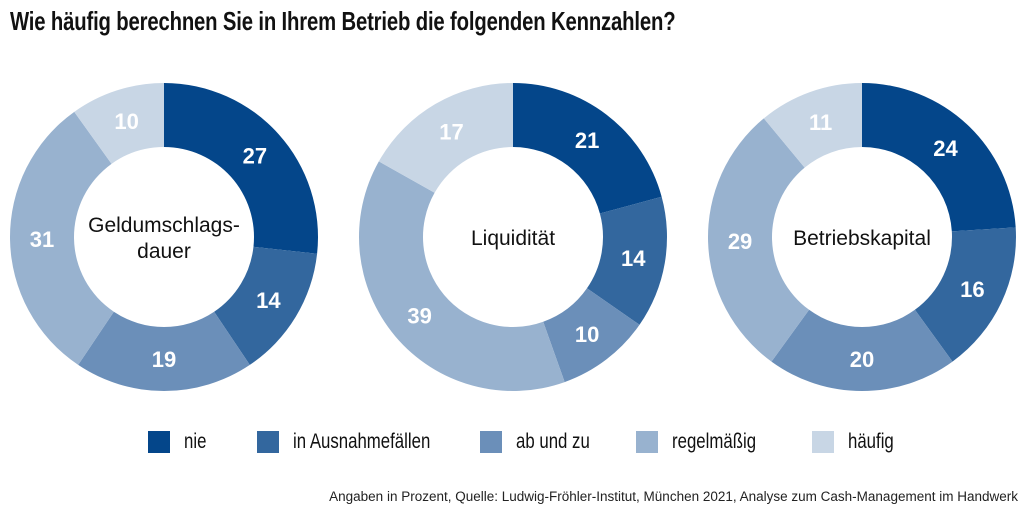 The height and width of the screenshot is (514, 1024). Describe the element at coordinates (714, 441) in the screenshot. I see `legend-label: regelmäßig` at that location.